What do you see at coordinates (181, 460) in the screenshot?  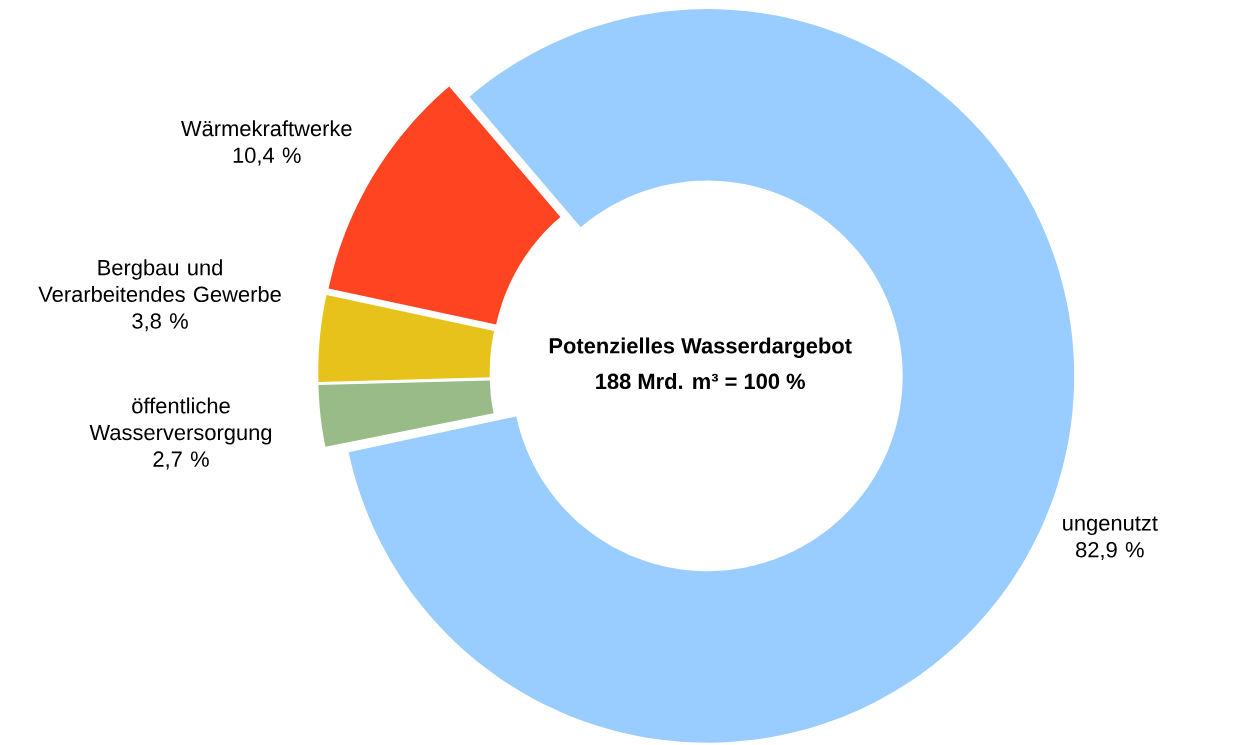 I see `data-label: 2,7 %` at bounding box center [181, 460].